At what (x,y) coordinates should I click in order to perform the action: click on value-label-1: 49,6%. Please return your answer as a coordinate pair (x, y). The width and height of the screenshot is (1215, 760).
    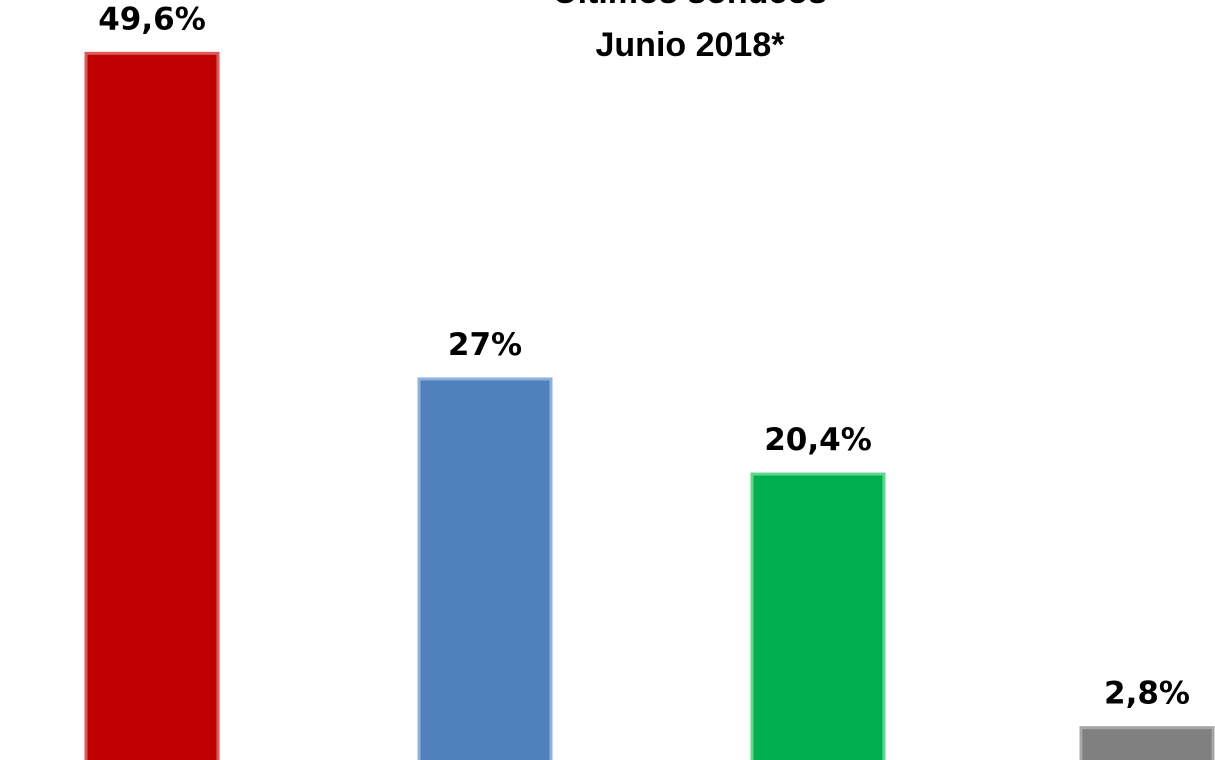
    Looking at the image, I should click on (152, 19).